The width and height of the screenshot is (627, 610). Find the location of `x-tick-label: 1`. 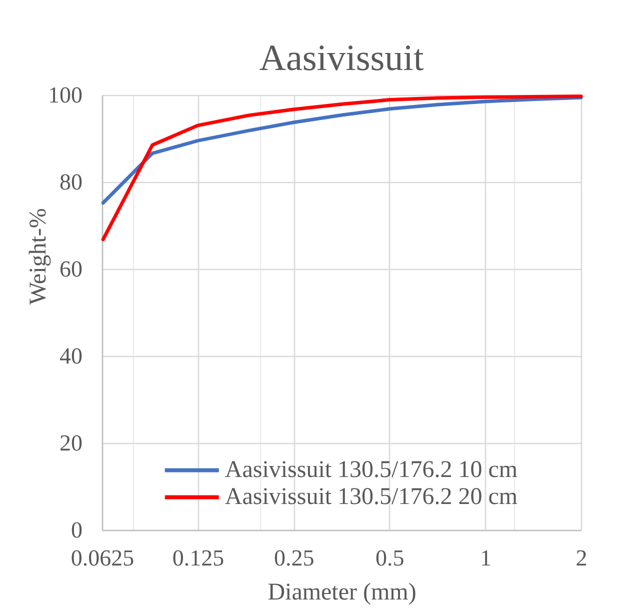

x-tick-label: 1 is located at coordinates (486, 558).